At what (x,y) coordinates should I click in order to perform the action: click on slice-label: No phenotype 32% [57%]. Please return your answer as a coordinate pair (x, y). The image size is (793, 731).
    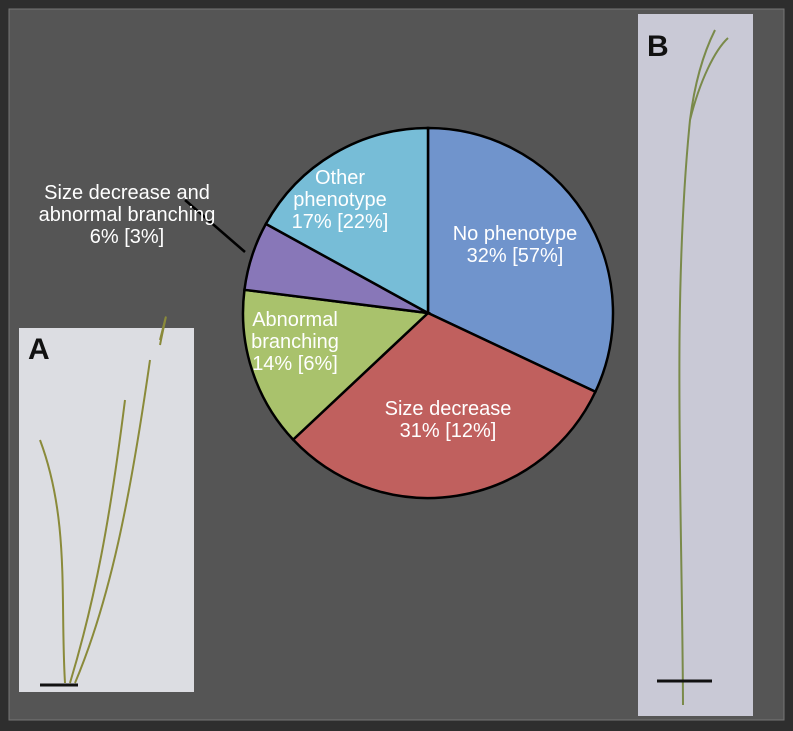
    Looking at the image, I should click on (515, 245).